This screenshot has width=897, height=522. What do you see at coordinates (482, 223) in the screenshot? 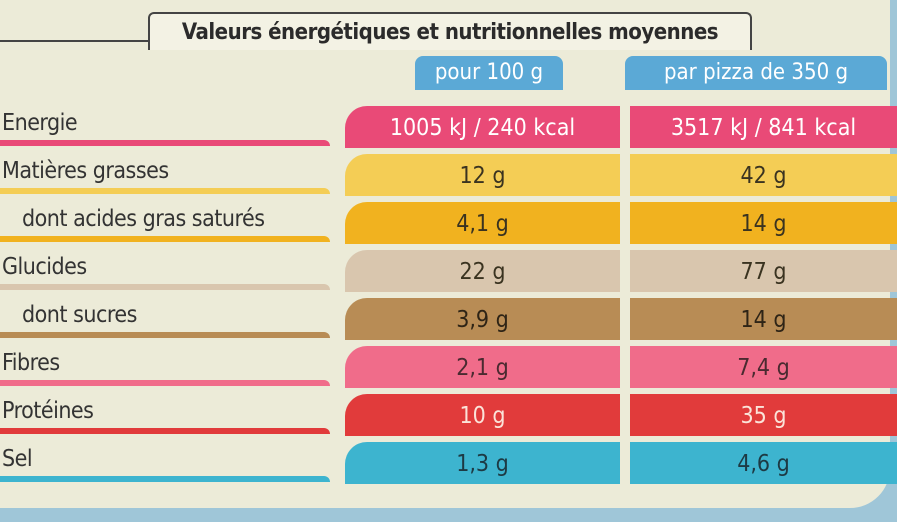
I see `value-cell: 4,1 g` at bounding box center [482, 223].